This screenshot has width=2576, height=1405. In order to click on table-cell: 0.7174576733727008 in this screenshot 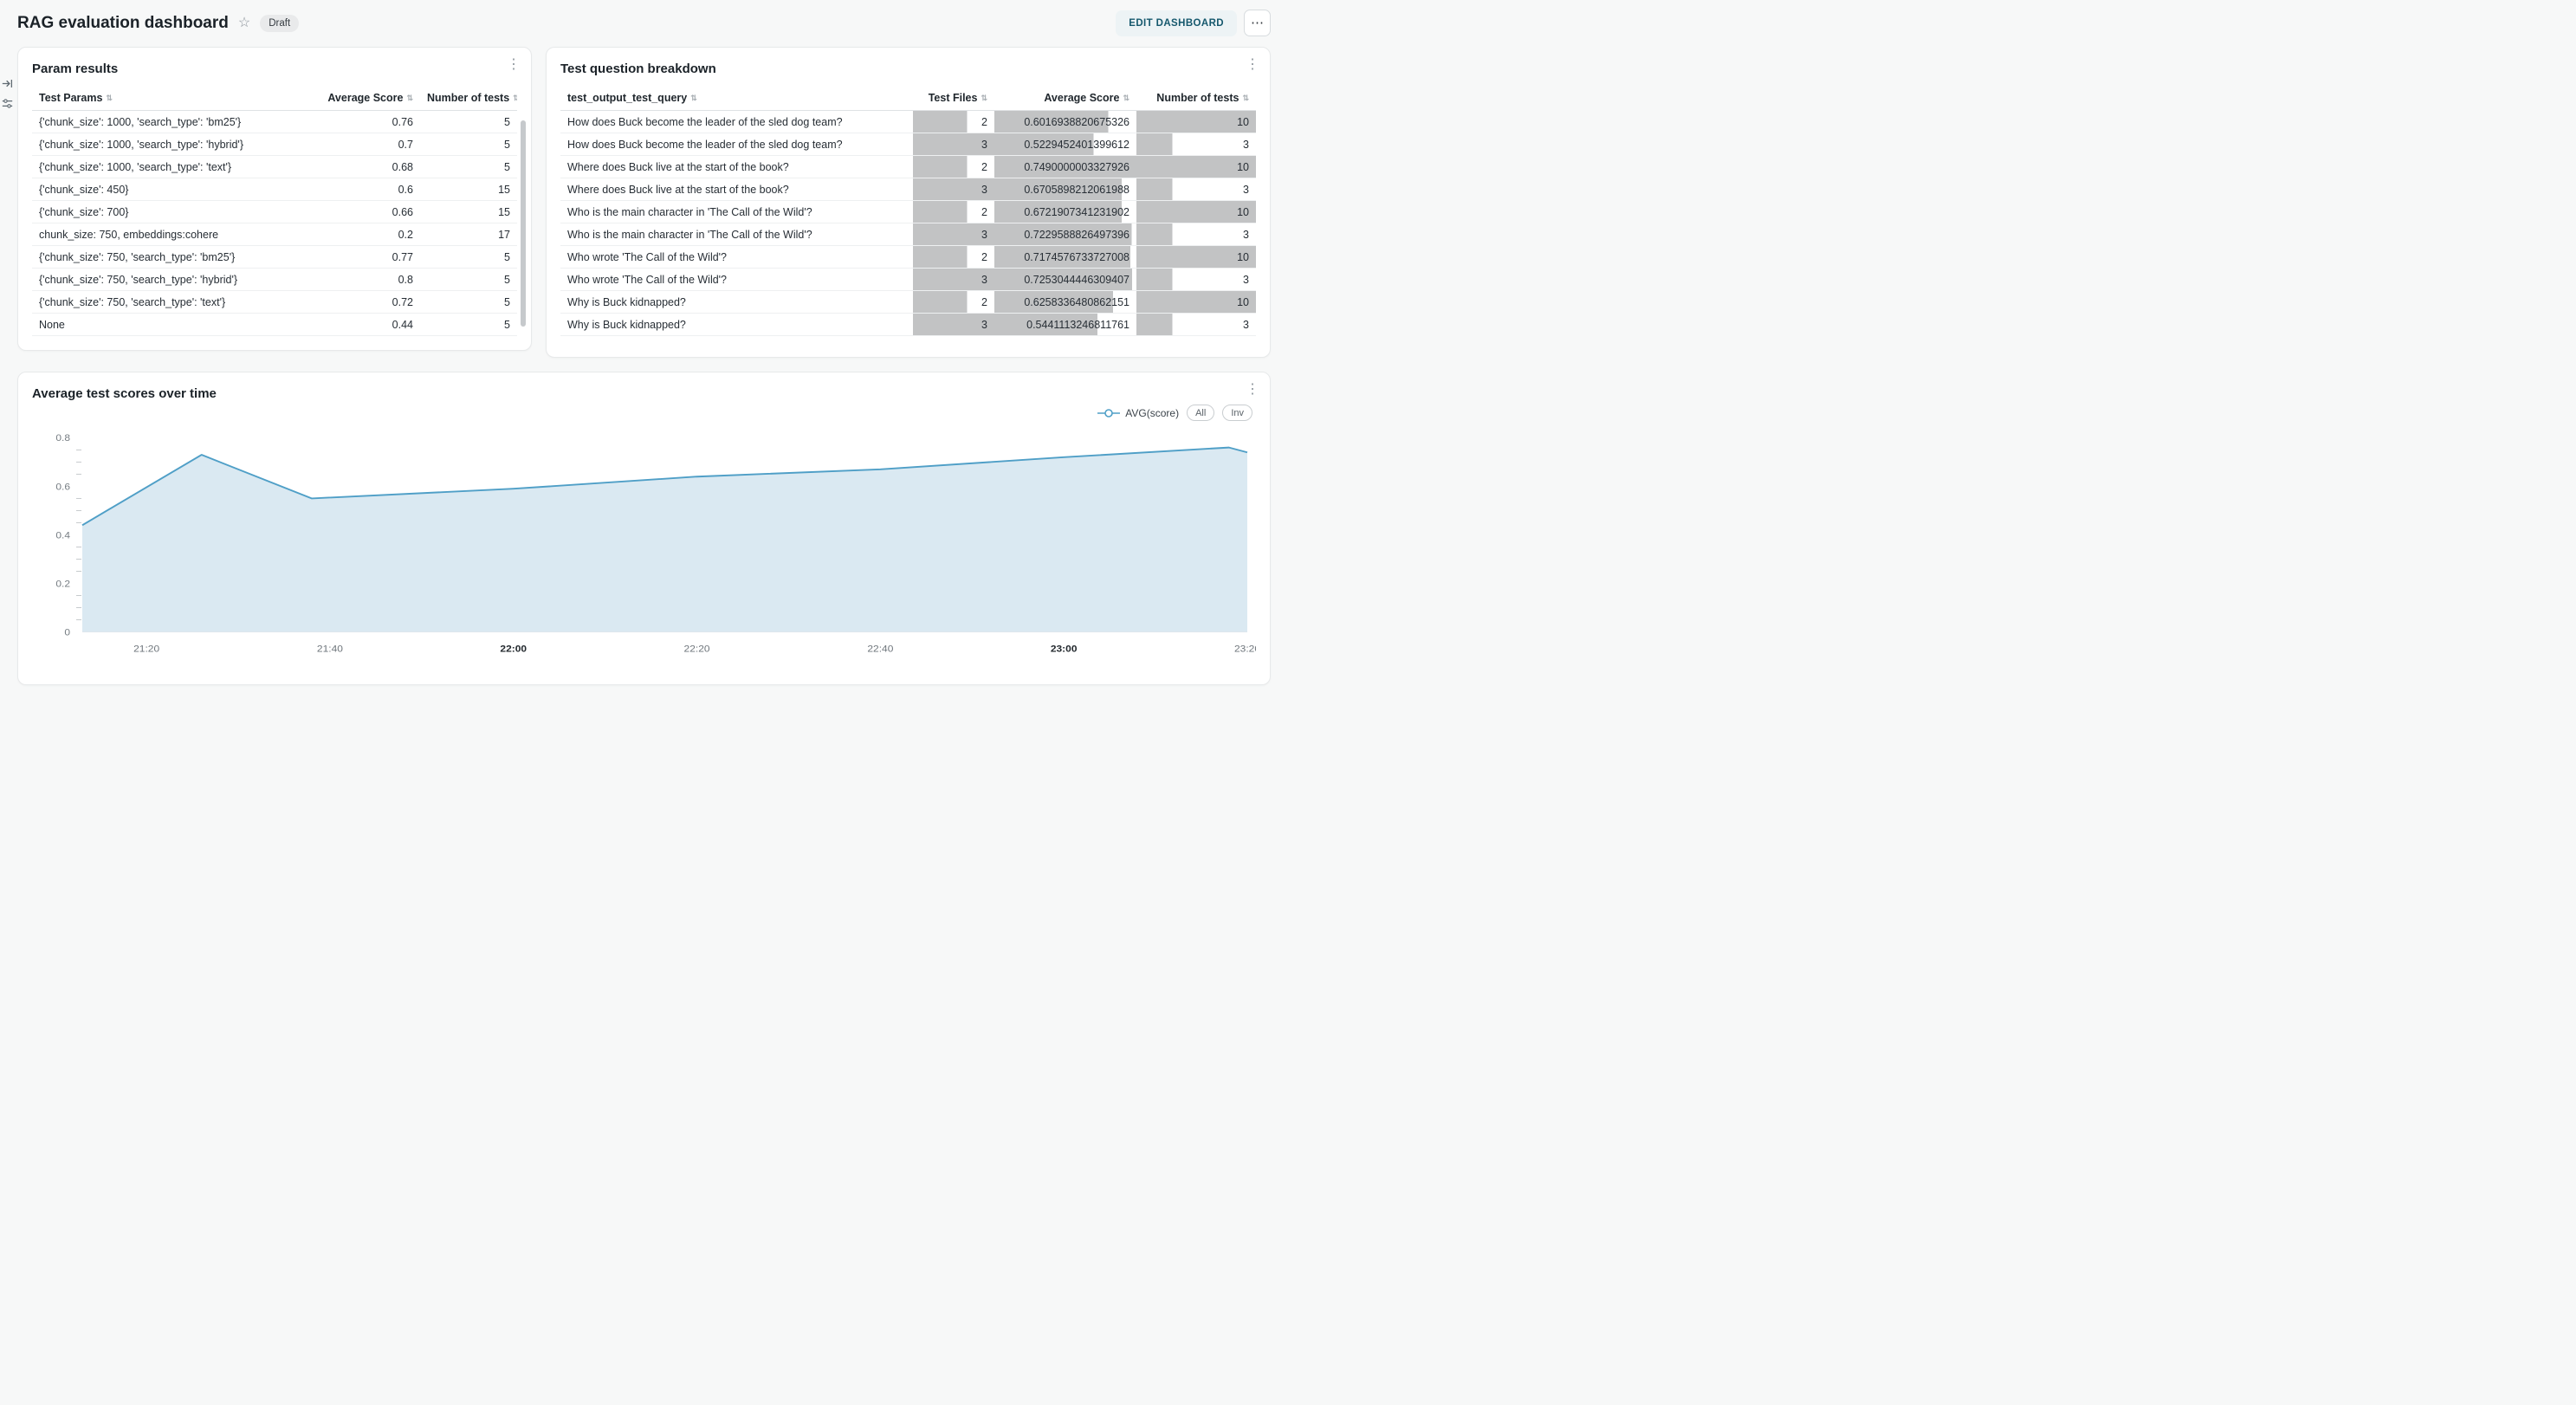, I will do `click(1065, 257)`.